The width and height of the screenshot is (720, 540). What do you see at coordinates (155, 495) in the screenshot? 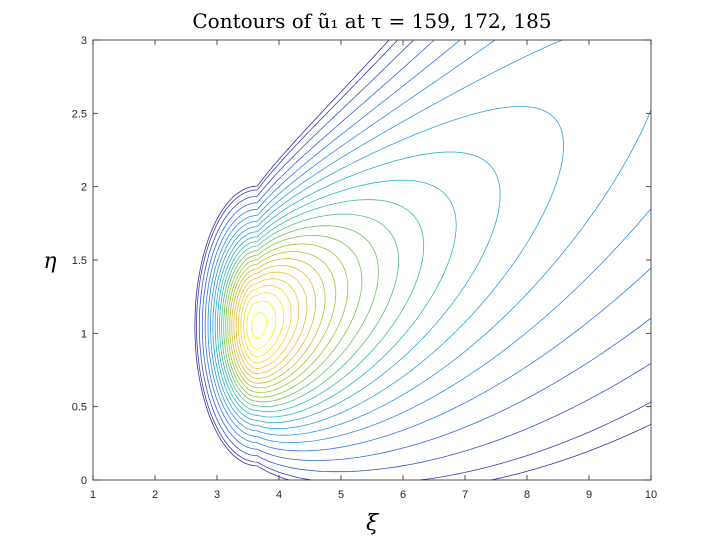
I see `x-tick-label: 2` at bounding box center [155, 495].